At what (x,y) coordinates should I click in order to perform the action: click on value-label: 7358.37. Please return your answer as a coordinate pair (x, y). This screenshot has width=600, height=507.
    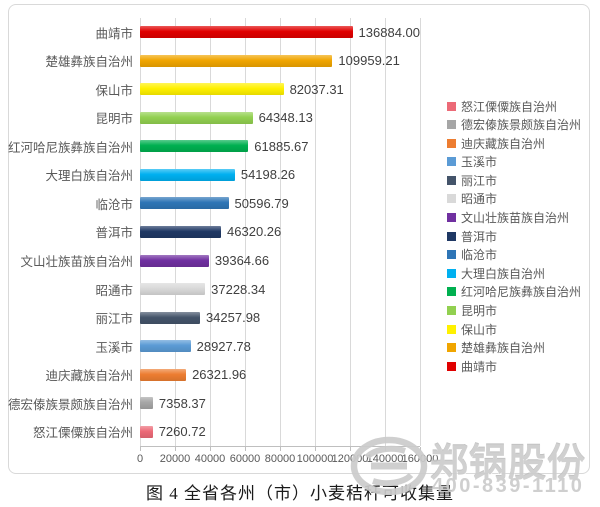
    Looking at the image, I should click on (182, 403).